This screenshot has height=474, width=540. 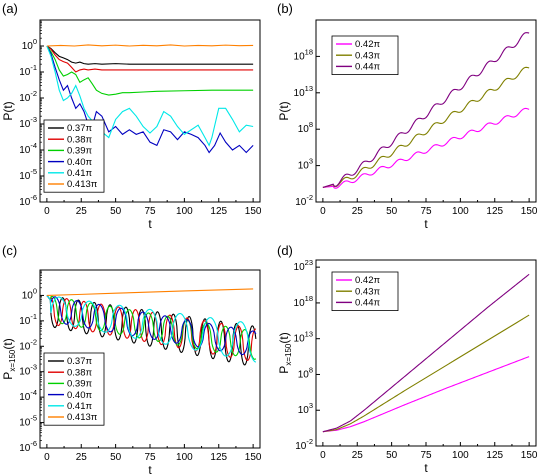 What do you see at coordinates (303, 301) in the screenshot?
I see `y-tick-label: 10¹⁸` at bounding box center [303, 301].